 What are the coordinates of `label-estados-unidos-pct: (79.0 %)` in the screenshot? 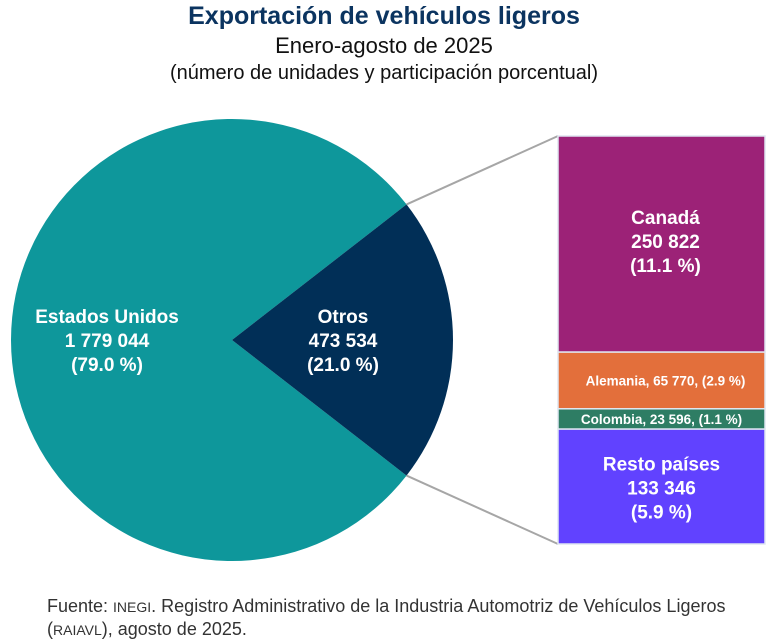 It's located at (107, 365).